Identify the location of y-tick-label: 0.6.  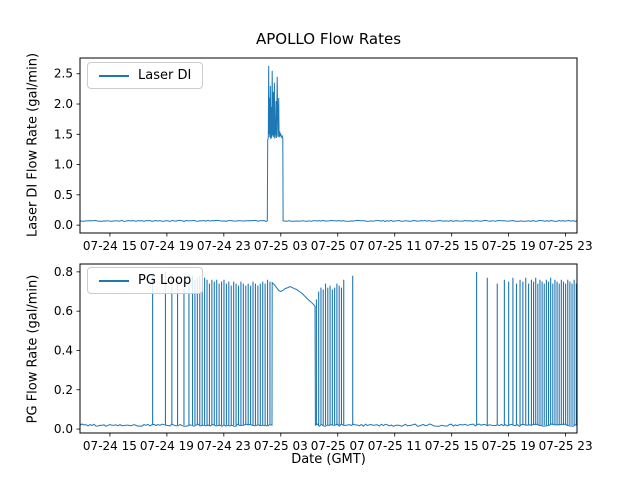
(63, 311).